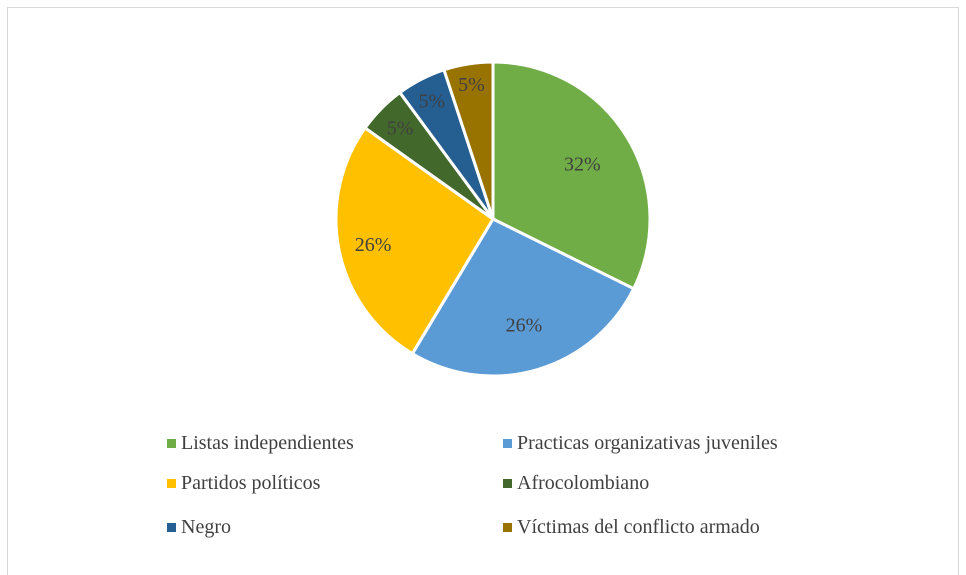 The image size is (966, 575). I want to click on pie-data-label-6: 5%, so click(471, 85).